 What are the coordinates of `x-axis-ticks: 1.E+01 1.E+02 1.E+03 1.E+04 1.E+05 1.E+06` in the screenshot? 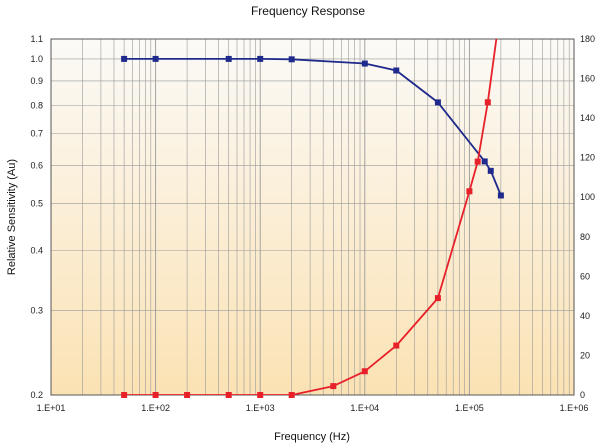 It's located at (313, 408).